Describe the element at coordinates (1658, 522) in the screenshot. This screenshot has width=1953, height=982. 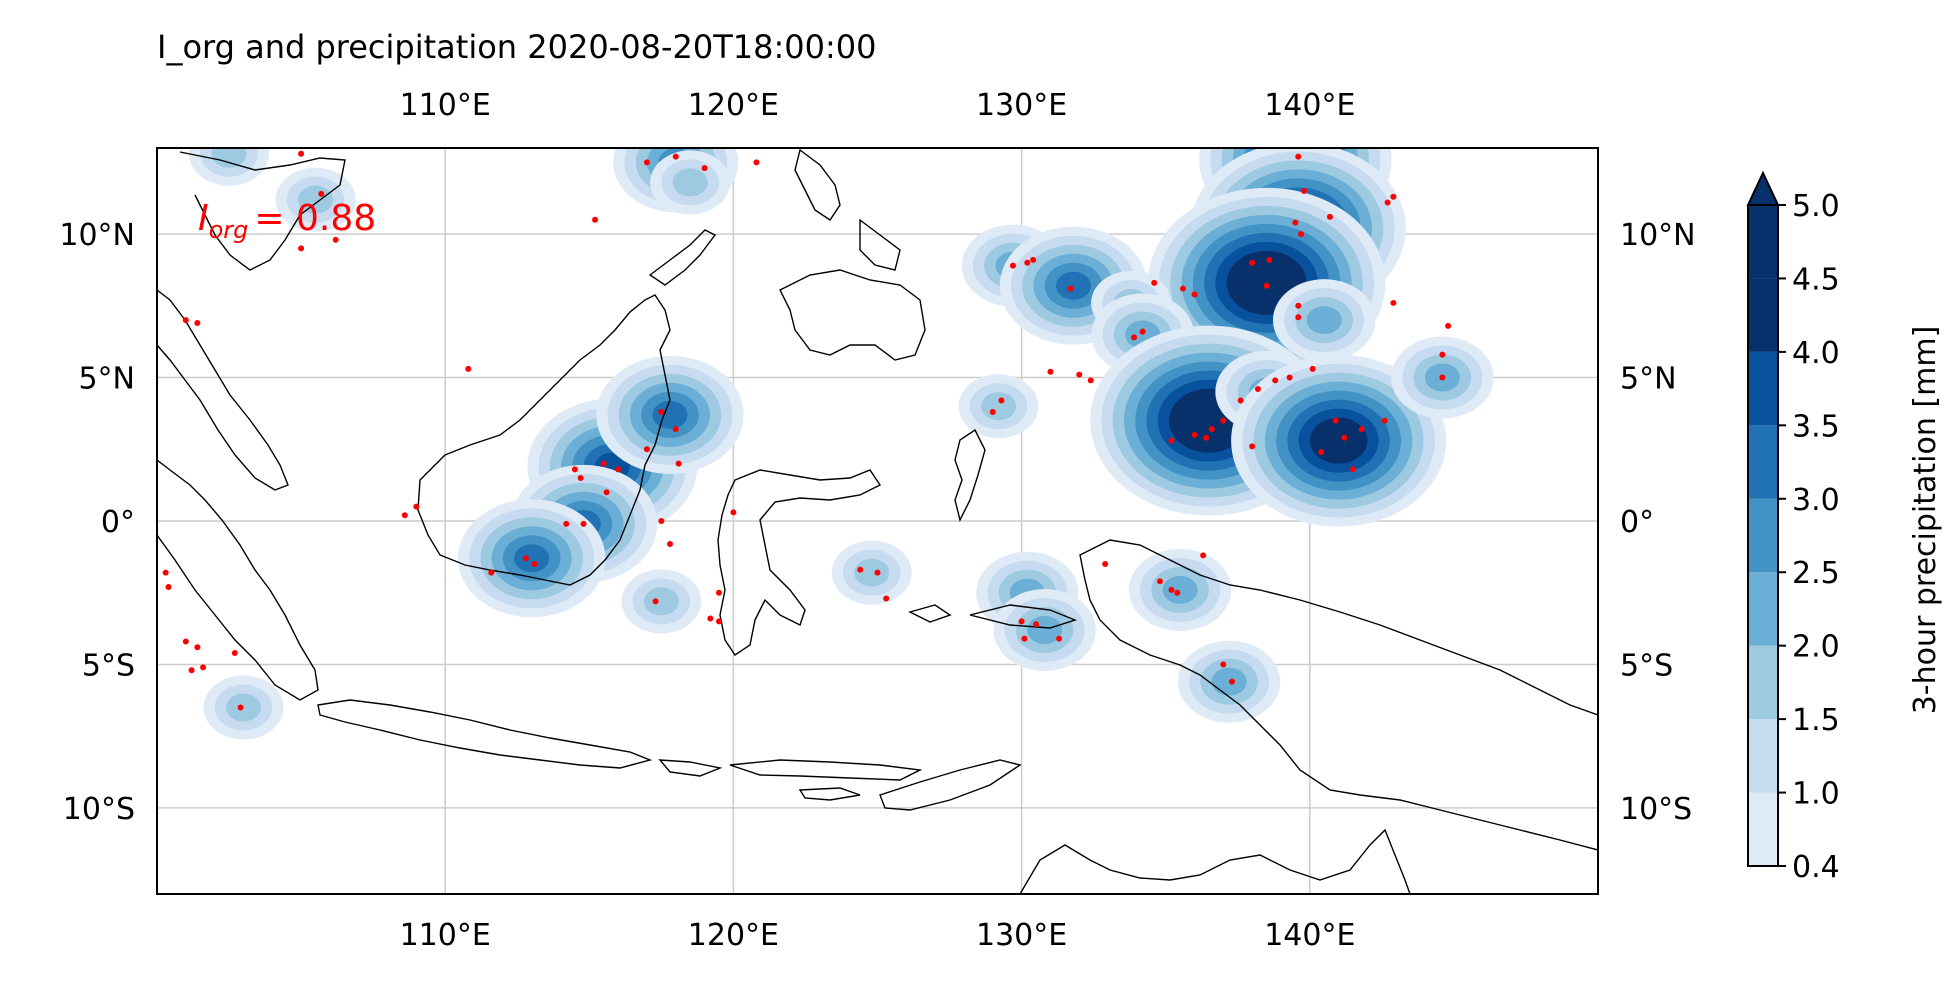
I see `latitude-ticks-right: 10°N 5°N 0° 5°S 10°S` at that location.